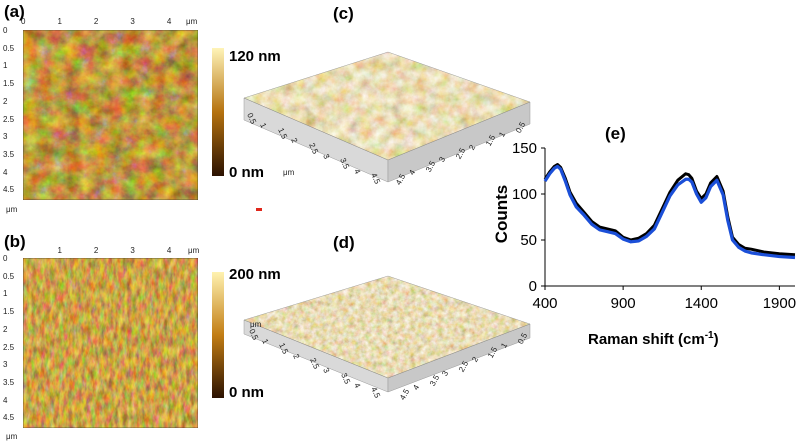 This screenshot has width=800, height=447. What do you see at coordinates (247, 172) in the screenshot?
I see `colorbar-a-min: 0 nm` at bounding box center [247, 172].